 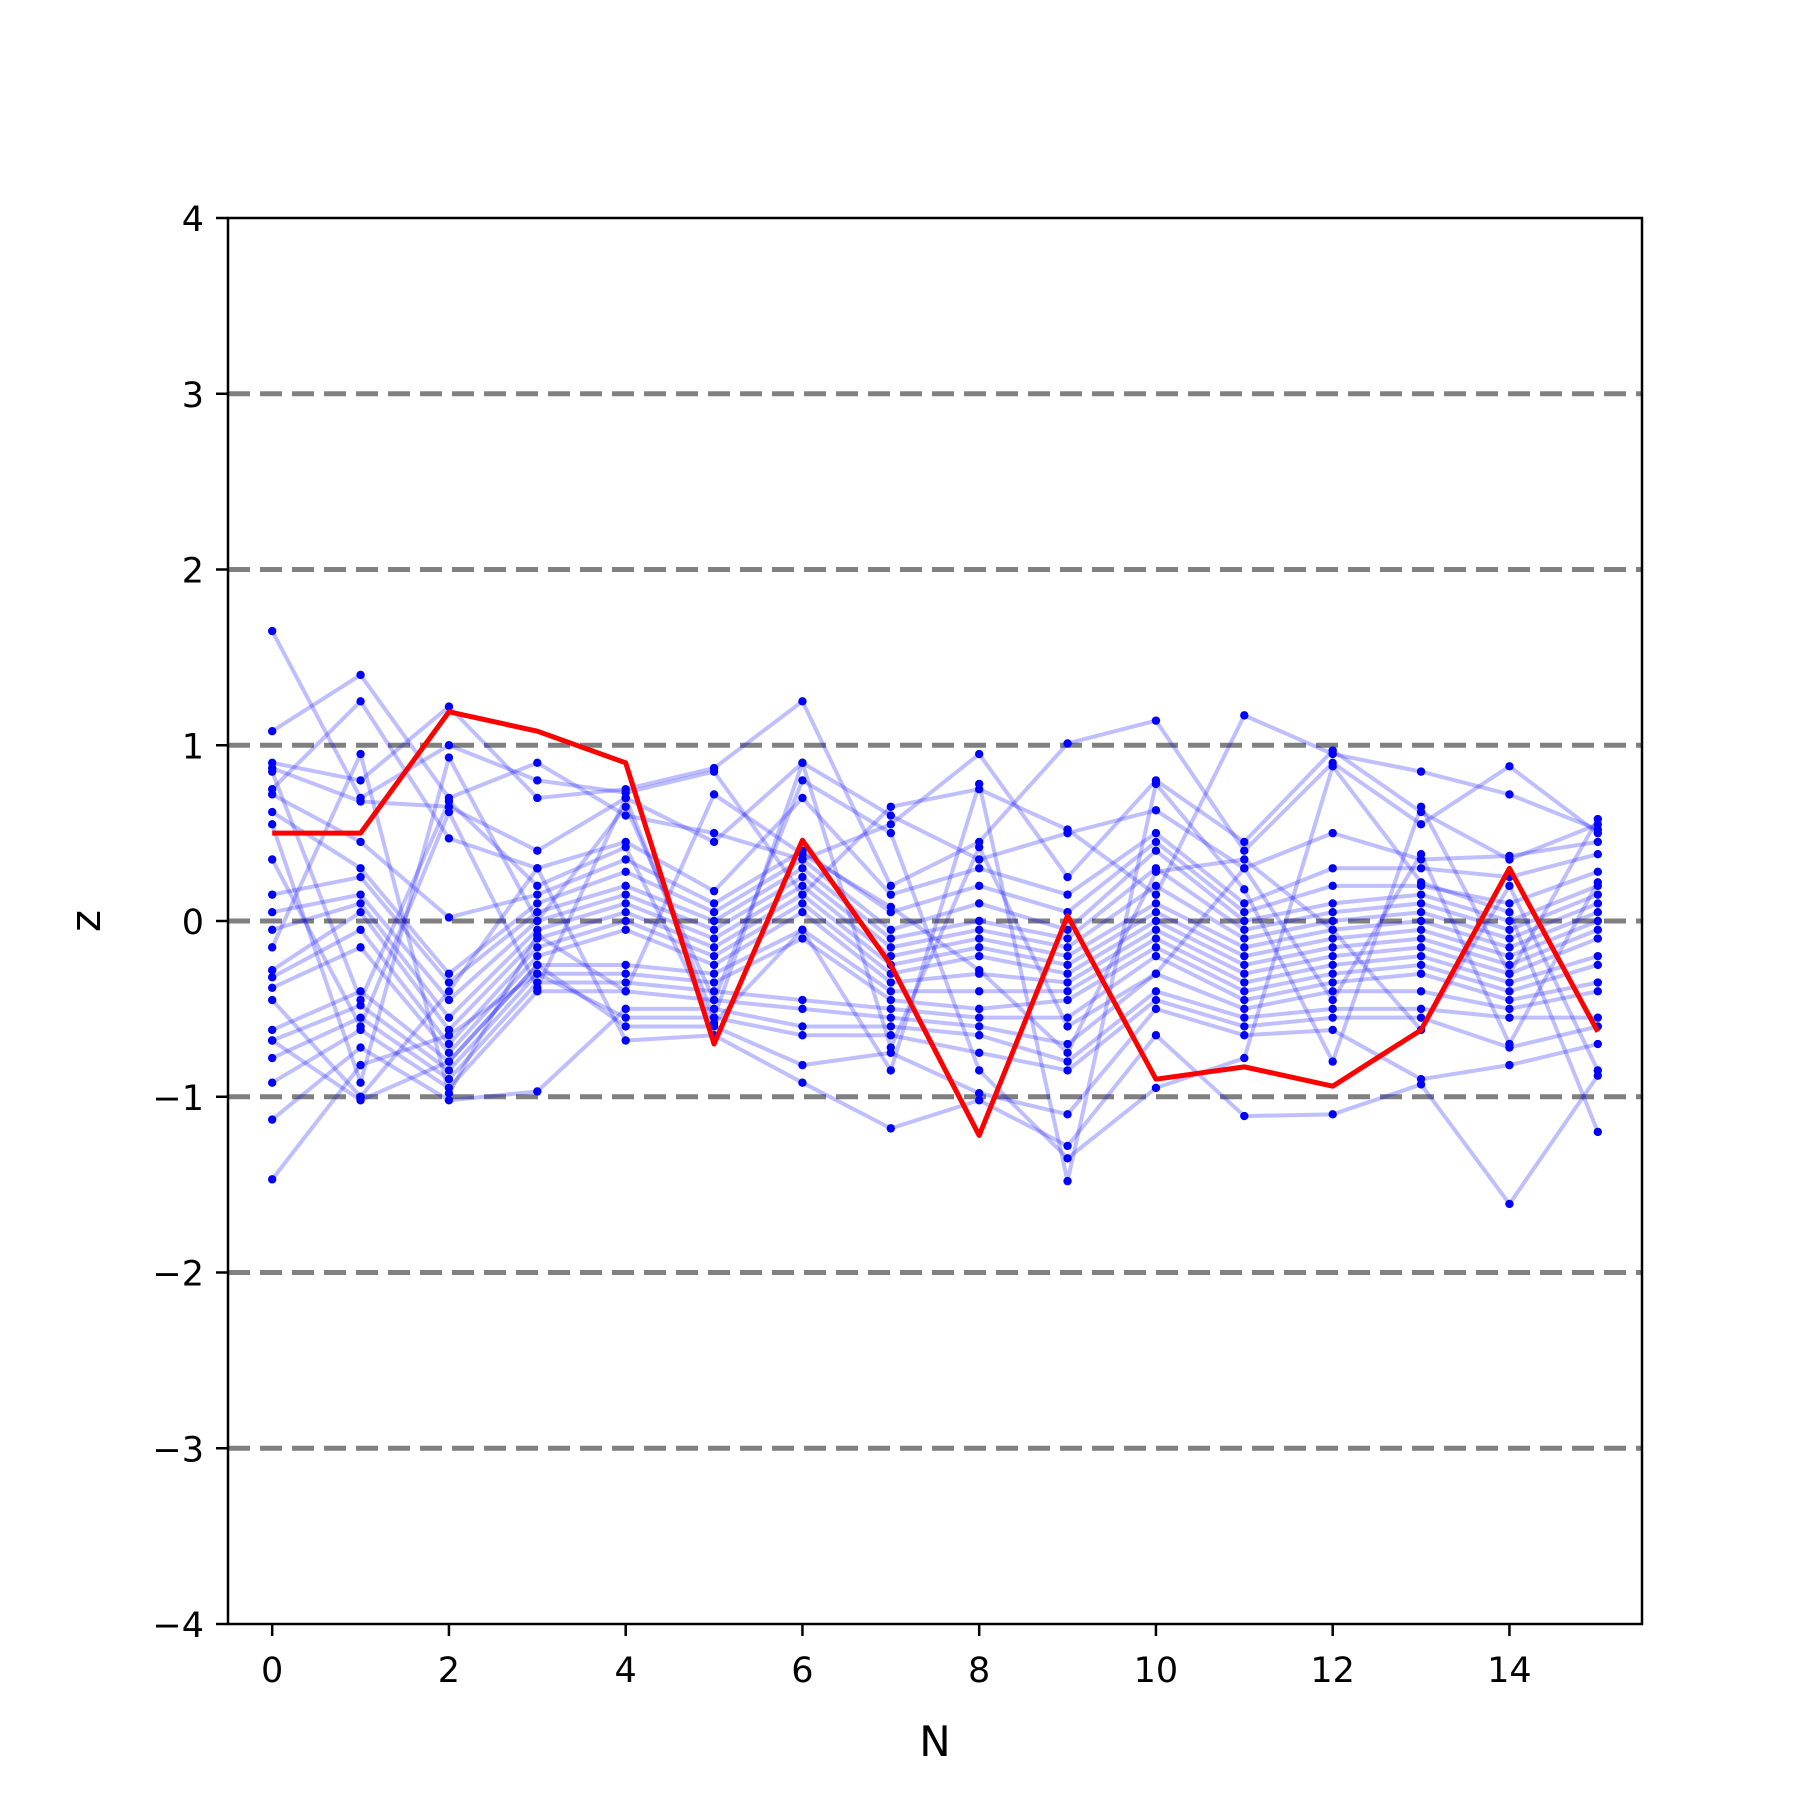 What do you see at coordinates (896, 1657) in the screenshot?
I see `x-axis: 0 2 4 6 8 10 12 14` at bounding box center [896, 1657].